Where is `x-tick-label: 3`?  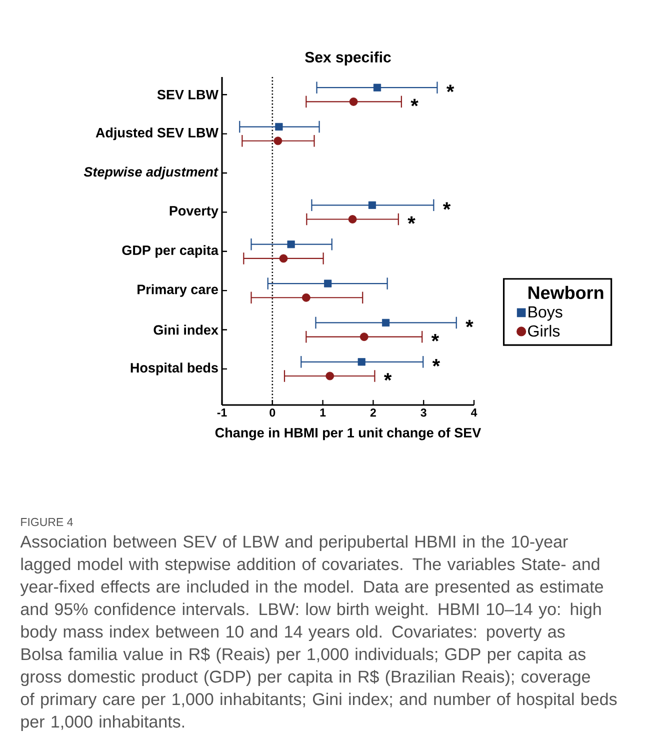
x-tick-label: 3 is located at coordinates (423, 412).